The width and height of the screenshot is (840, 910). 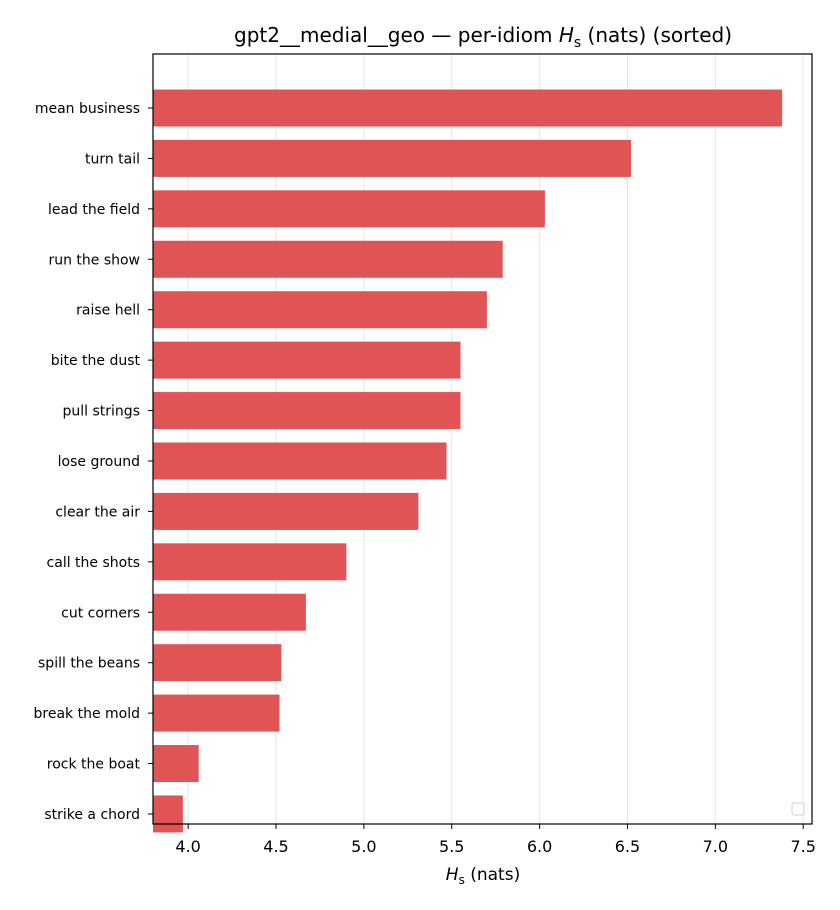 What do you see at coordinates (94, 765) in the screenshot?
I see `y-tick-label: rock the boat` at bounding box center [94, 765].